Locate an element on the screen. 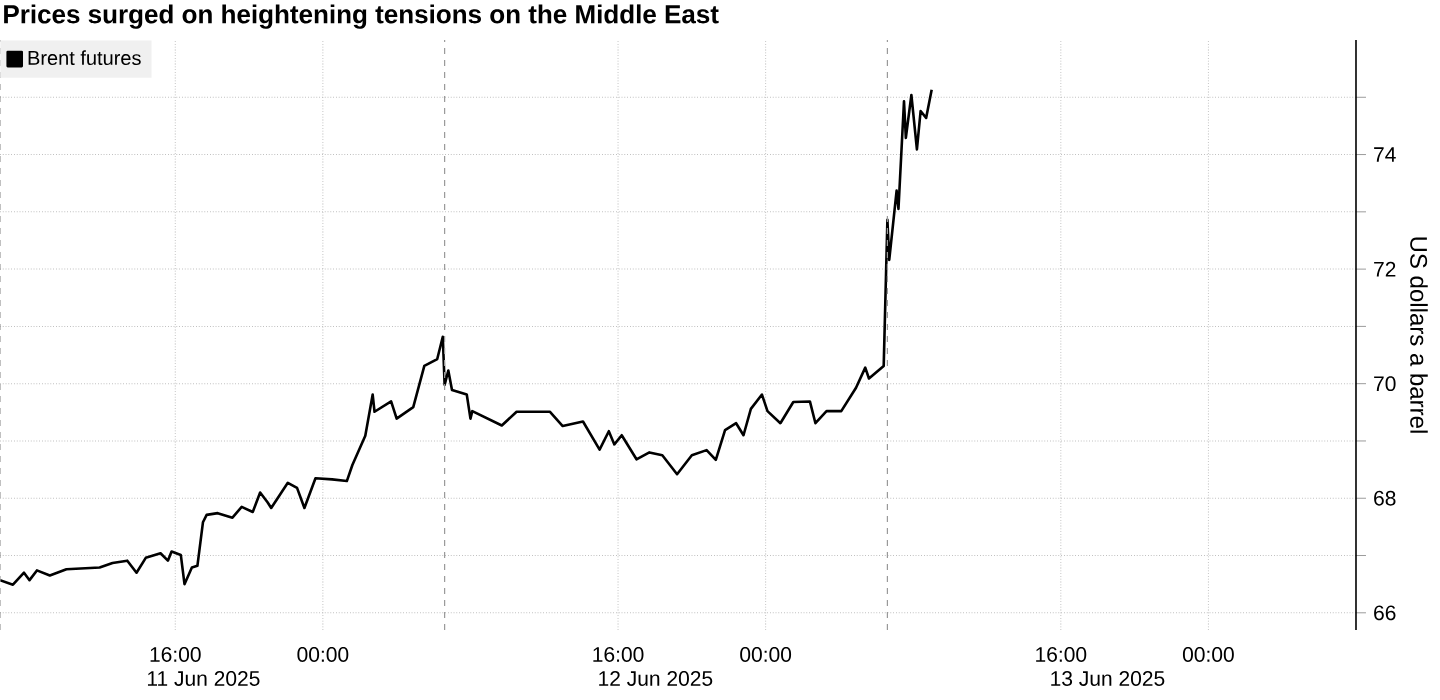  text: 11 Jun 2025 is located at coordinates (203, 678).